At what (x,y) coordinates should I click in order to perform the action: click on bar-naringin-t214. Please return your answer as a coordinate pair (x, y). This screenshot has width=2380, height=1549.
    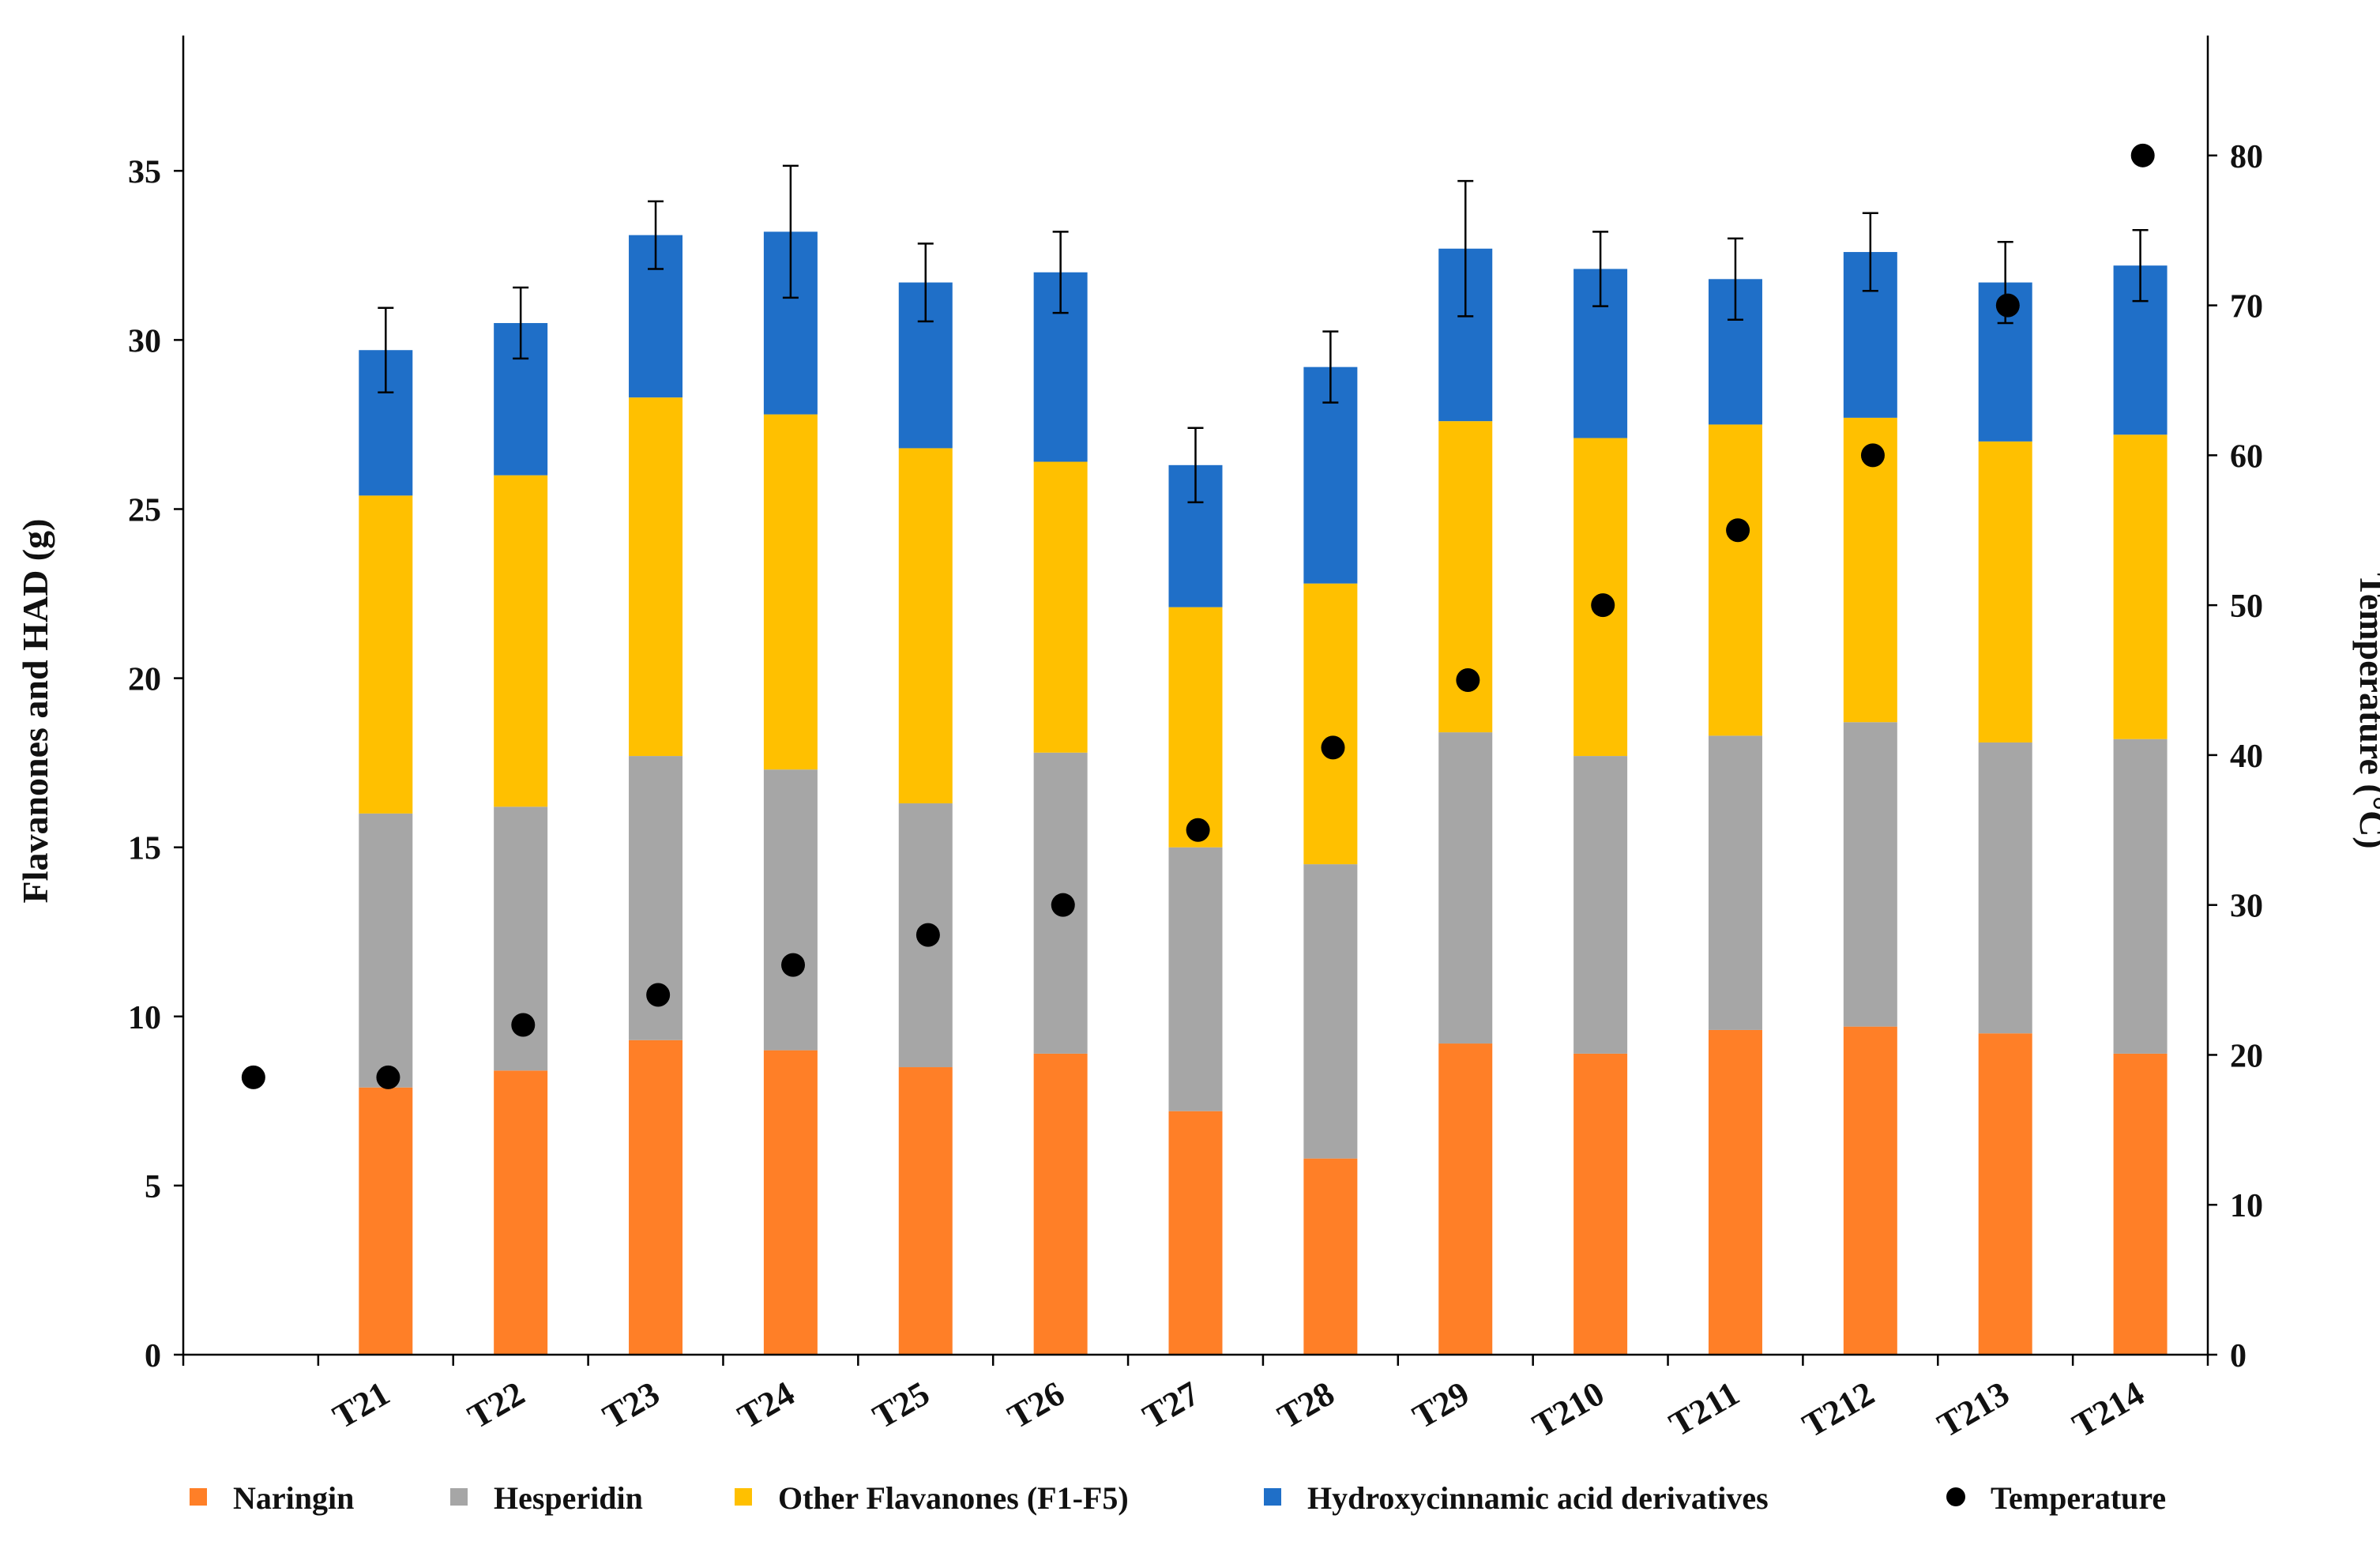
    Looking at the image, I should click on (2140, 1204).